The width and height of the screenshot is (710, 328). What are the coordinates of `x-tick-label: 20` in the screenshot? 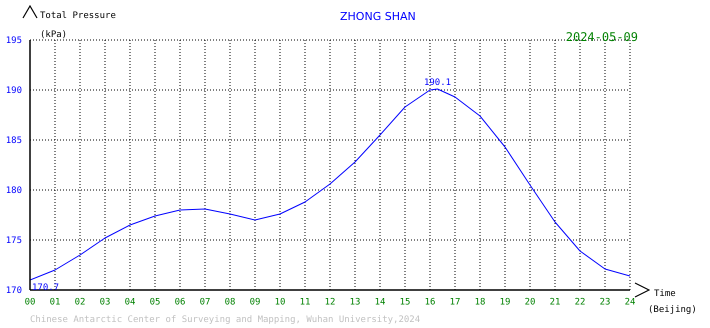 It's located at (530, 302).